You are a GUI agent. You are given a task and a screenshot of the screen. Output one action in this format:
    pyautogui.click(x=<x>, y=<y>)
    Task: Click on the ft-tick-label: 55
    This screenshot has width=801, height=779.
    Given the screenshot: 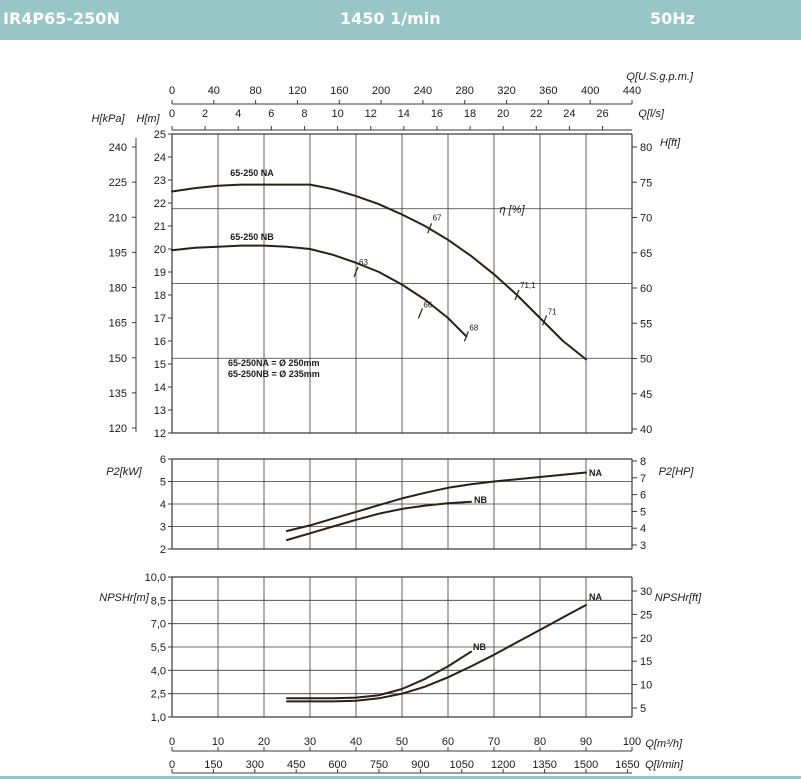 What is the action you would take?
    pyautogui.click(x=646, y=324)
    